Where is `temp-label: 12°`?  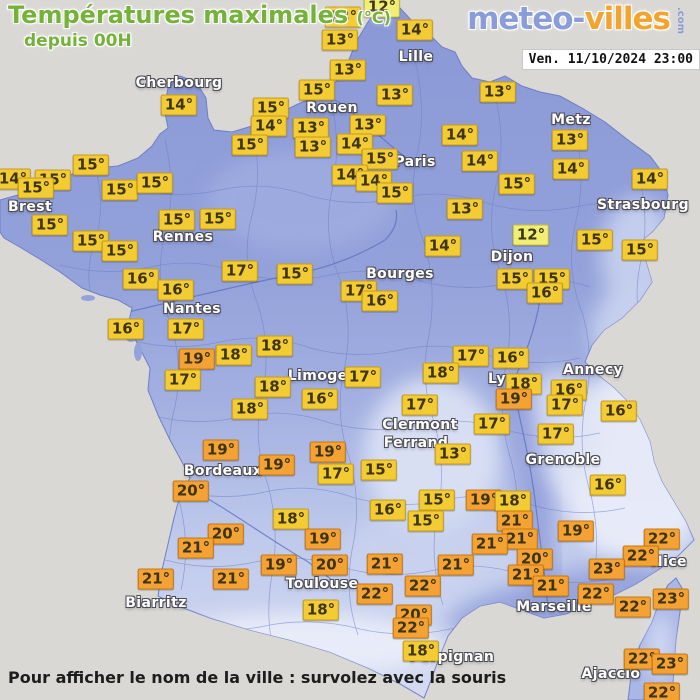
temp-label: 12° is located at coordinates (382, 9).